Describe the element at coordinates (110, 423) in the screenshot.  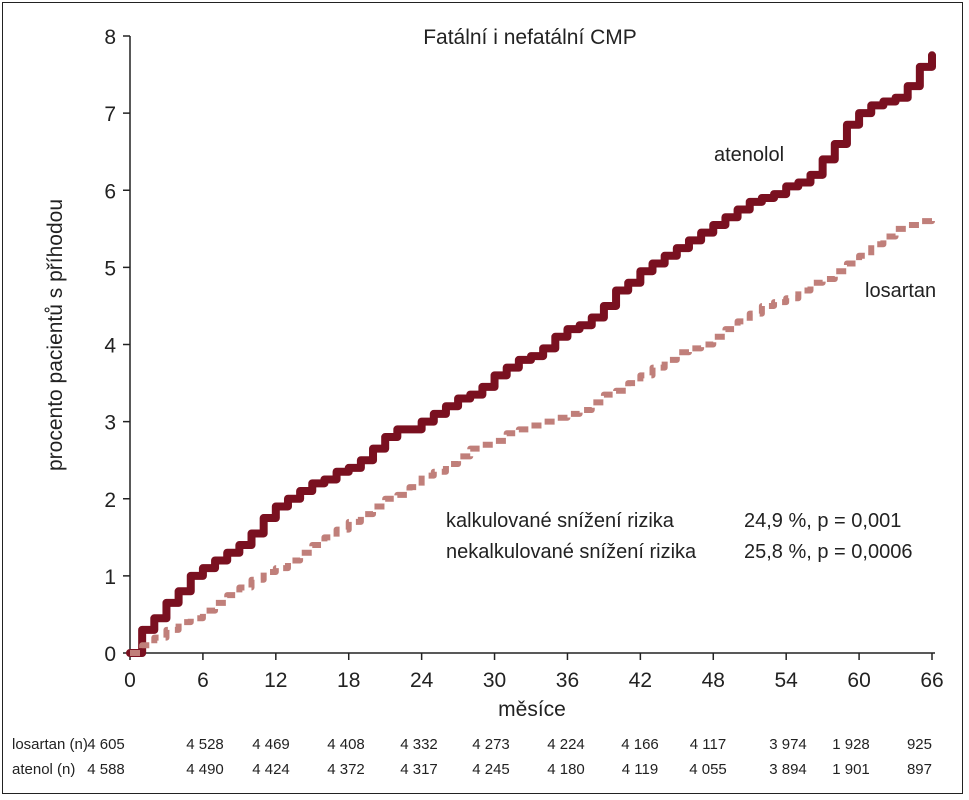
I see `y-tick-label: 3` at that location.